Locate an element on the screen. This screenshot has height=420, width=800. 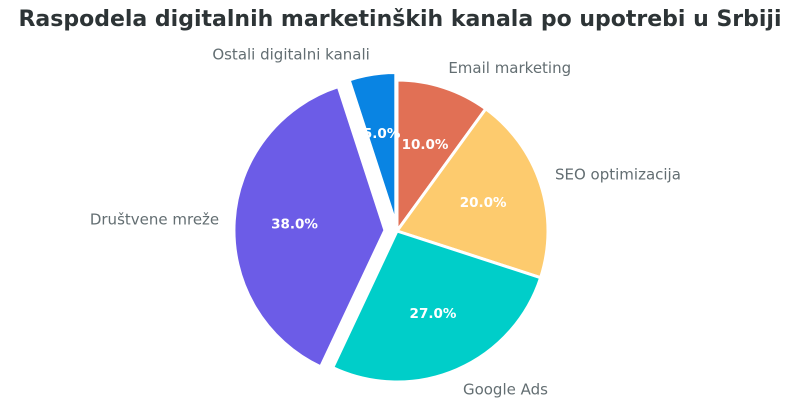
slice-label: Google Ads is located at coordinates (505, 390).